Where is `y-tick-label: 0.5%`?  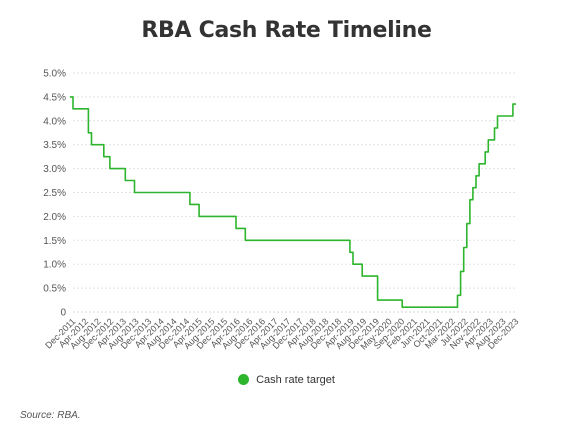
y-tick-label: 0.5% is located at coordinates (54, 289).